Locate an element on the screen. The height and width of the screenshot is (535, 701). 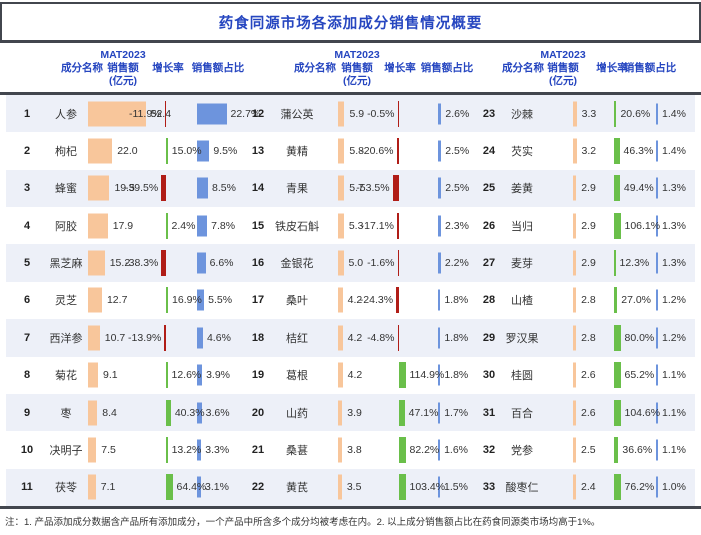
growth-value: -0.5% is located at coordinates (381, 113).